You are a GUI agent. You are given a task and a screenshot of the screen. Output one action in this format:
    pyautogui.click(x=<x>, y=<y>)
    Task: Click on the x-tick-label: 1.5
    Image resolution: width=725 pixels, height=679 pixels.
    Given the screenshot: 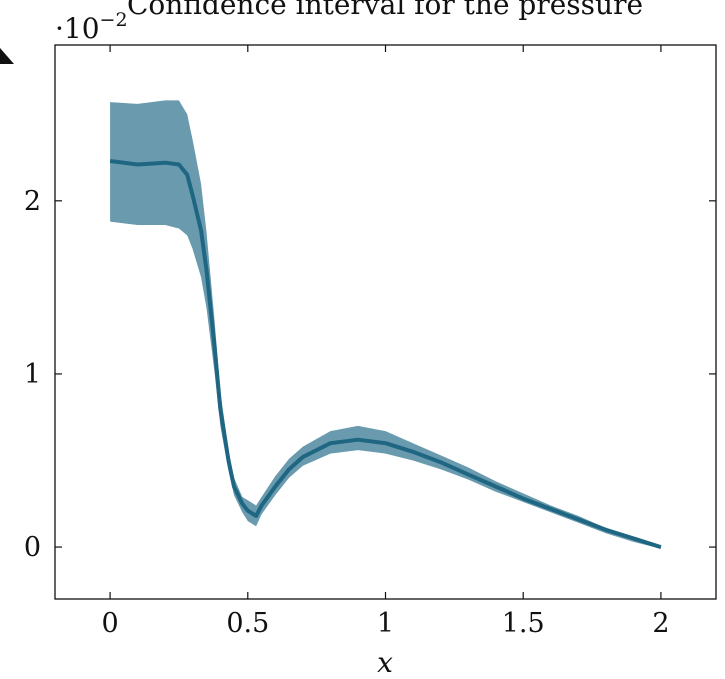 What is the action you would take?
    pyautogui.click(x=523, y=623)
    